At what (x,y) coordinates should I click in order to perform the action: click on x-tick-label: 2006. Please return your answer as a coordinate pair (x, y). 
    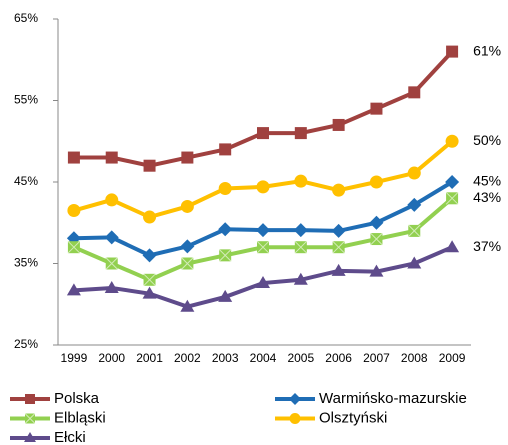
    Looking at the image, I should click on (338, 358).